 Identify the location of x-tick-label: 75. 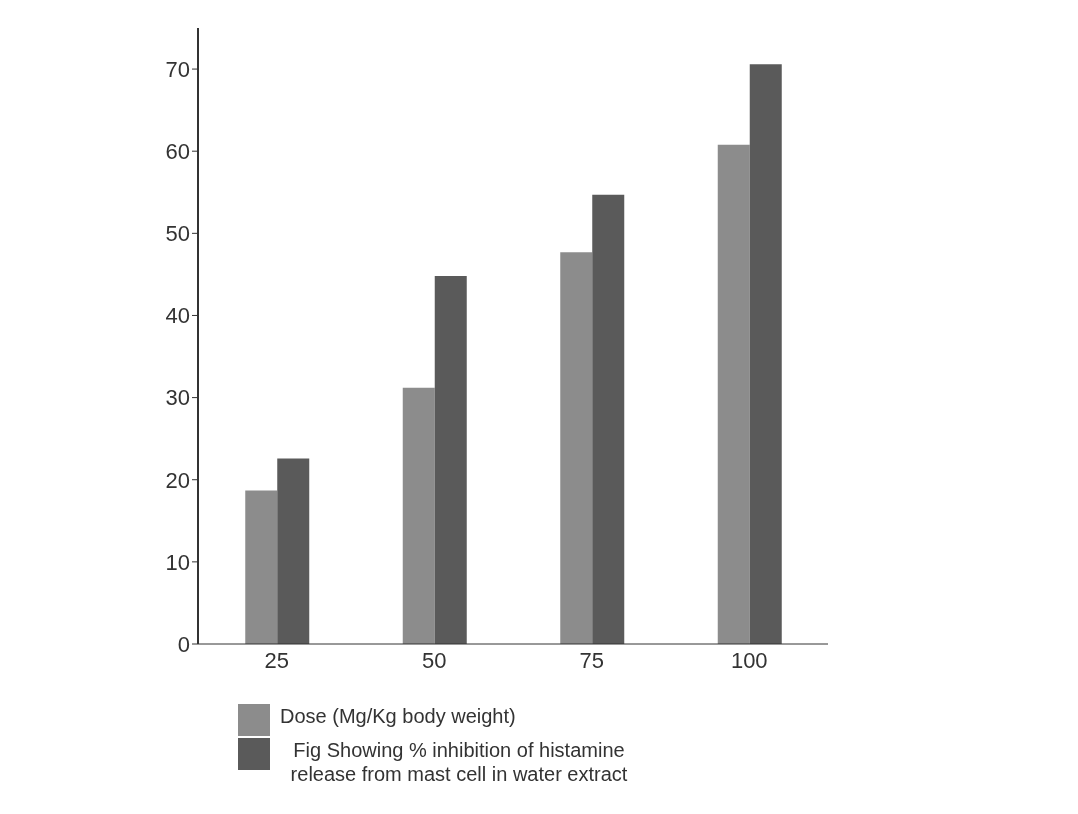
(591, 660).